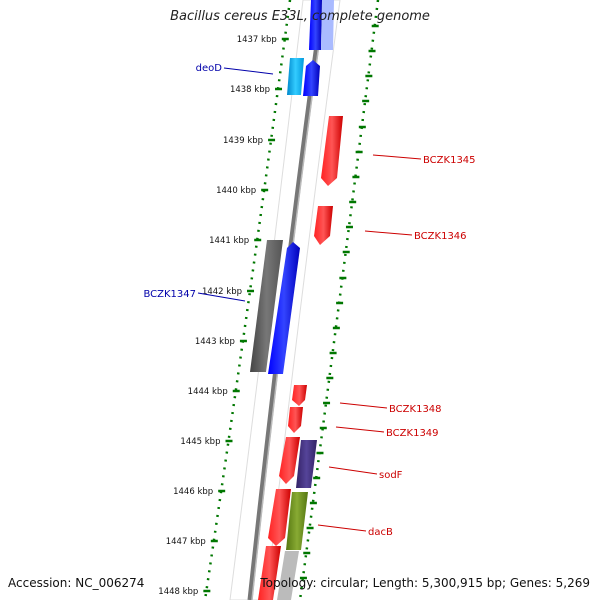 This screenshot has height=605, width=600. I want to click on gene-arrow-bottom-gray, so click(288, 575).